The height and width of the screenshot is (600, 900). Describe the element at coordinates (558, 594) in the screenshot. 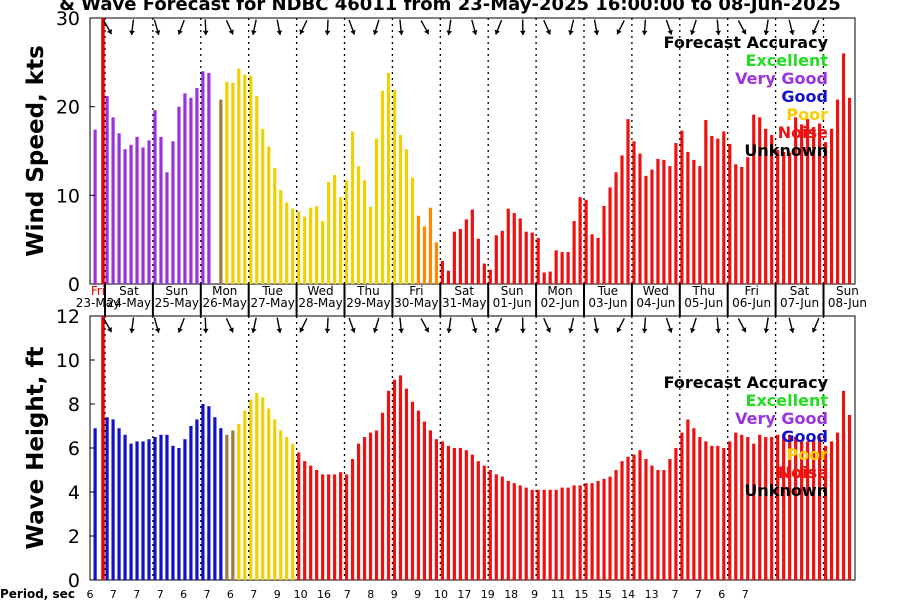

I see `period-value: 11` at that location.